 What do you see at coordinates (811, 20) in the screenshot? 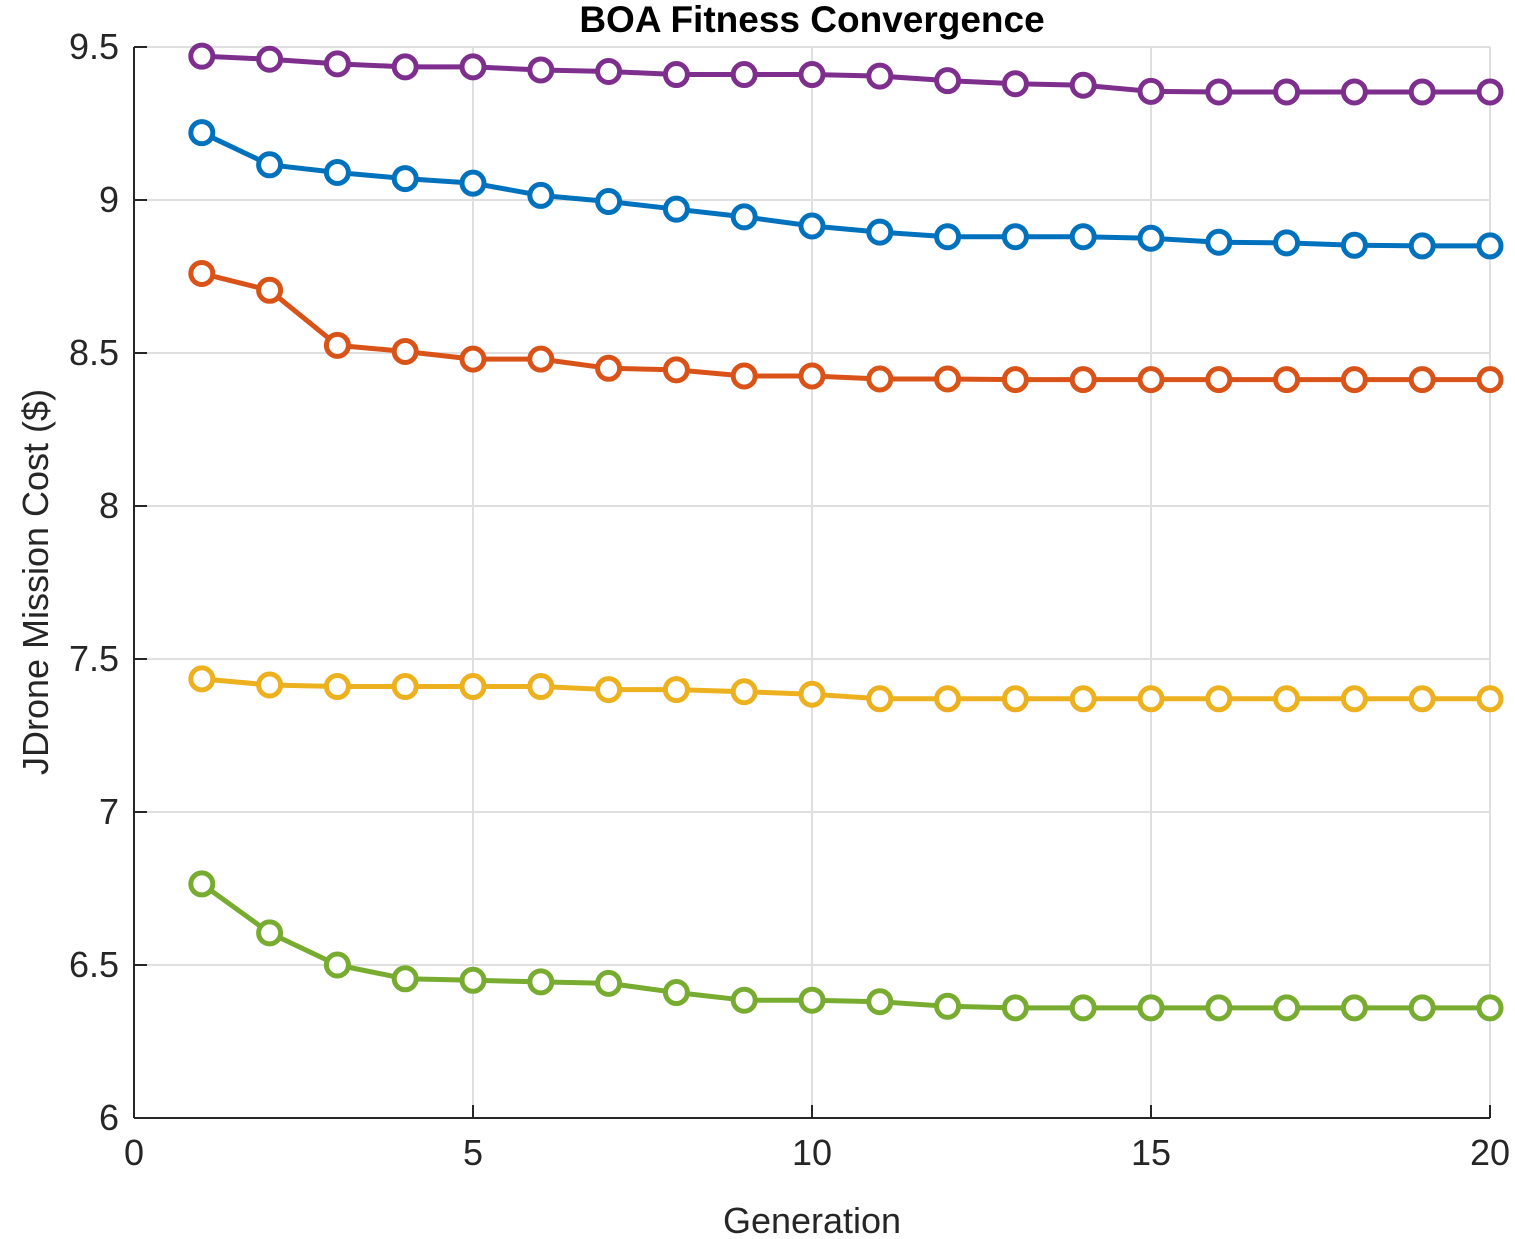
I see `chart-title: BOA Fitness Convergence` at bounding box center [811, 20].